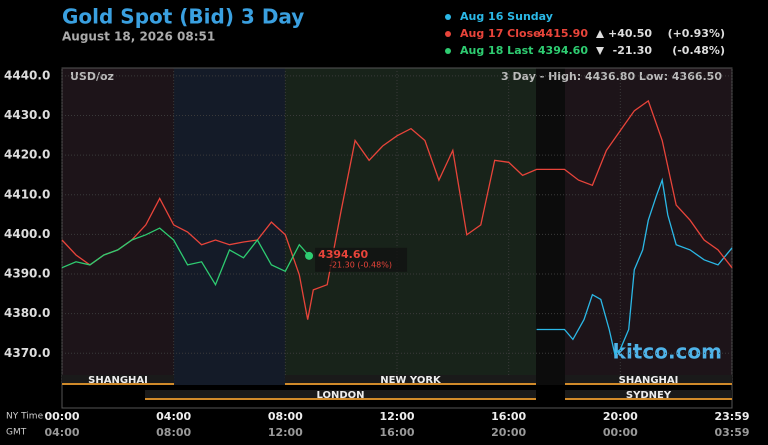  What do you see at coordinates (633, 50) in the screenshot?
I see `legend-change: -21.30` at bounding box center [633, 50].